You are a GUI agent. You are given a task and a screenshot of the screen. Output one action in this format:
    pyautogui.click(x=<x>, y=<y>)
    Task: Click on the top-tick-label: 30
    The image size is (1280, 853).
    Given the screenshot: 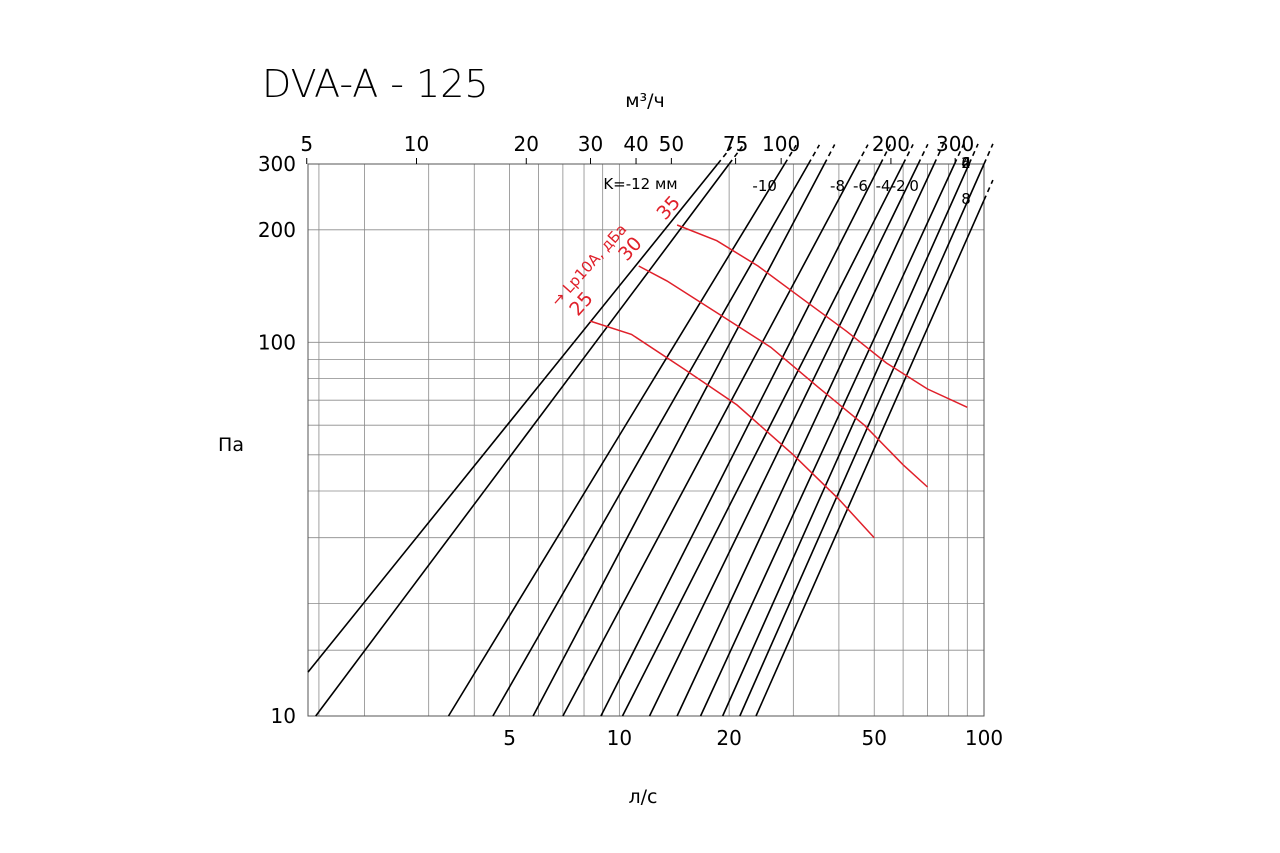 What is the action you would take?
    pyautogui.click(x=590, y=144)
    